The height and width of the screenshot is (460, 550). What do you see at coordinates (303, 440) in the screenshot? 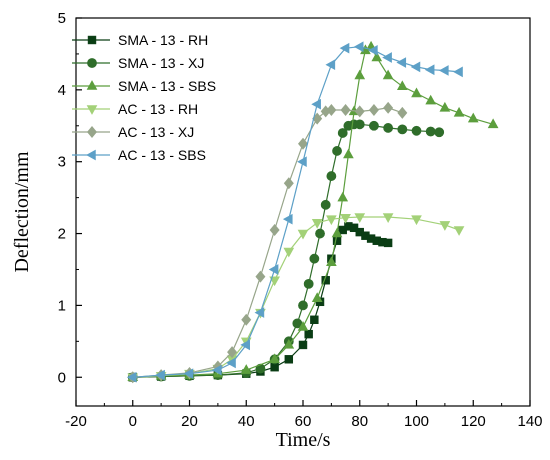
I see `x-axis-title: Time/s` at bounding box center [303, 440].